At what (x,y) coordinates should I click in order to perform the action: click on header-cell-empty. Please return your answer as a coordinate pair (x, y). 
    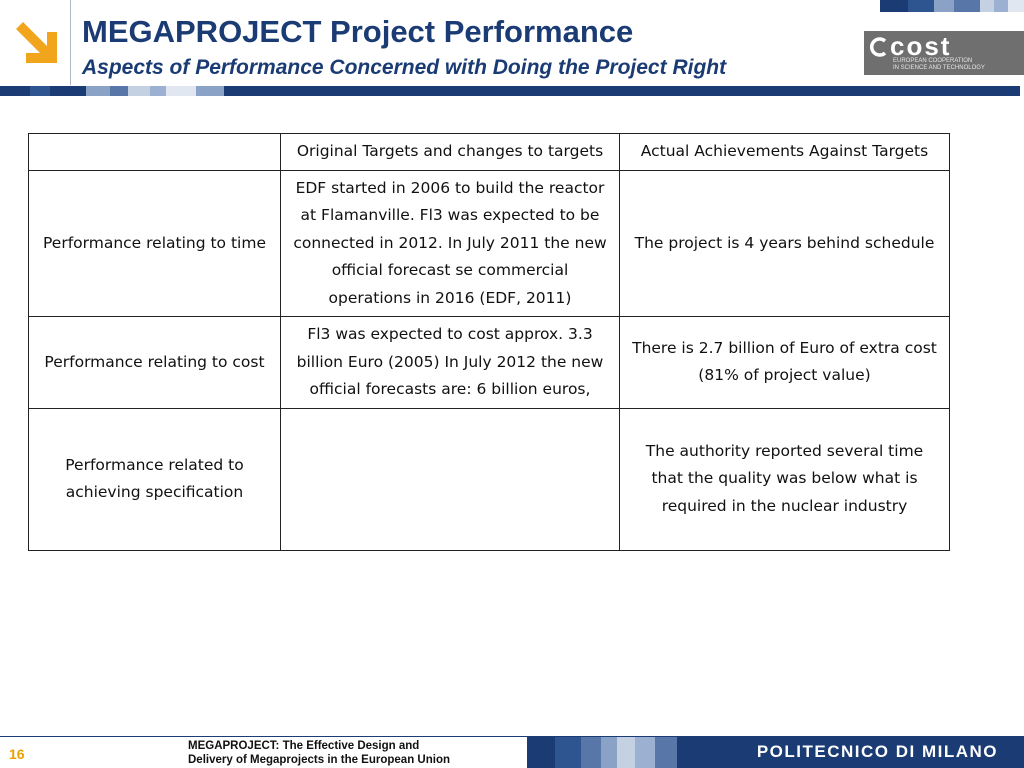
    Looking at the image, I should click on (154, 152).